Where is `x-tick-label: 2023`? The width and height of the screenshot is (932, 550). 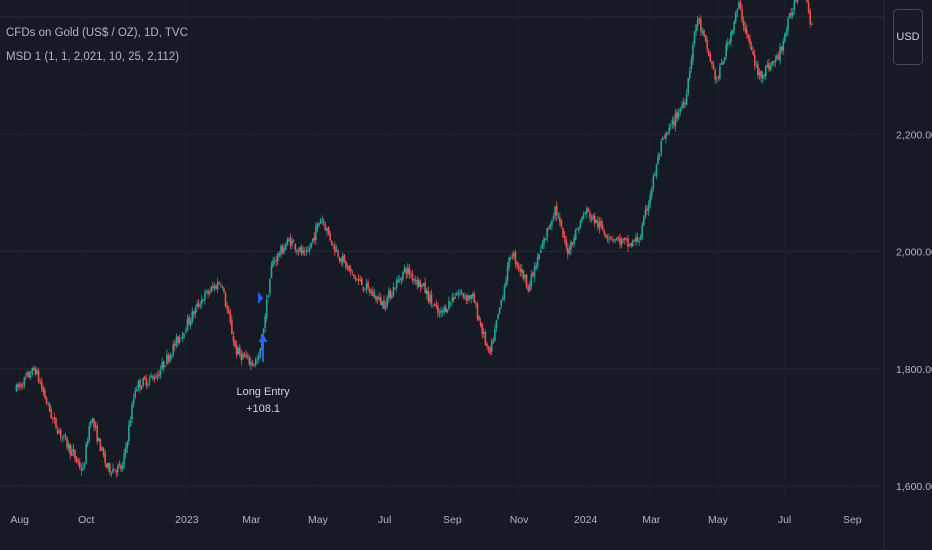 x-tick-label: 2023 is located at coordinates (187, 520).